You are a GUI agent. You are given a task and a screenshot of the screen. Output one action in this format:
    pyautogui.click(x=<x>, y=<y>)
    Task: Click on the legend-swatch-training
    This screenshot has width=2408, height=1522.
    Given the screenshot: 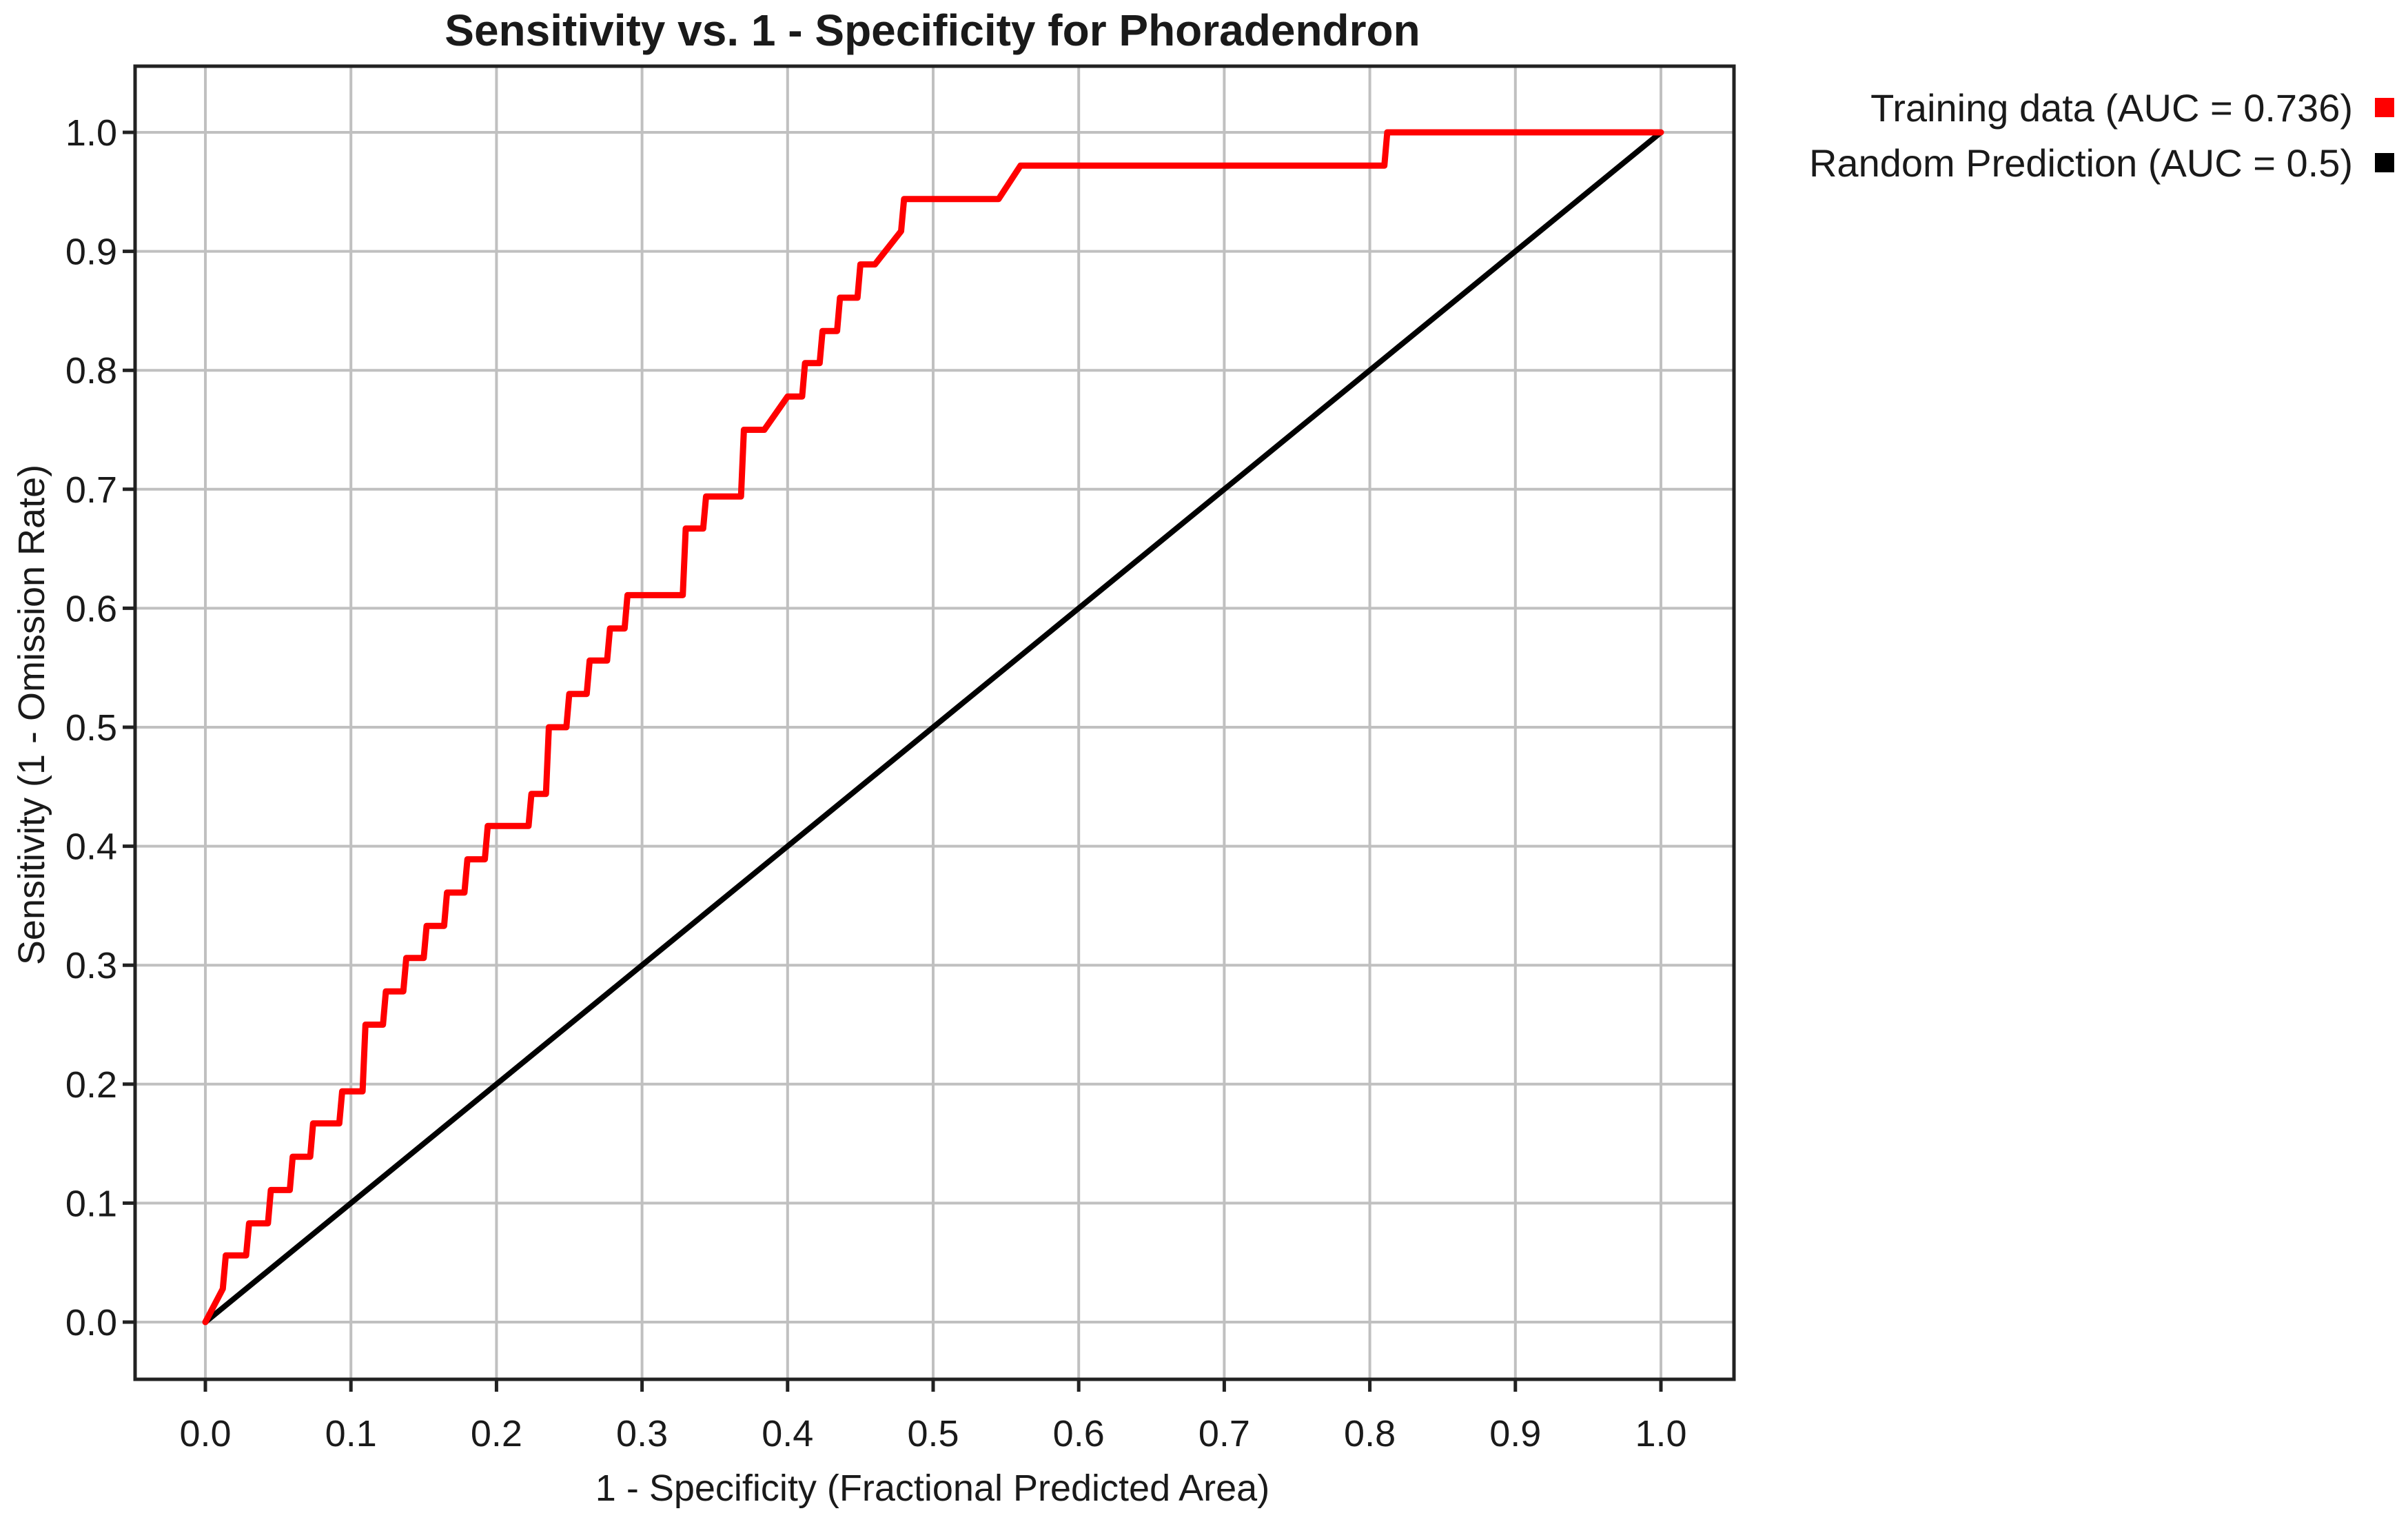 What is the action you would take?
    pyautogui.click(x=2384, y=107)
    